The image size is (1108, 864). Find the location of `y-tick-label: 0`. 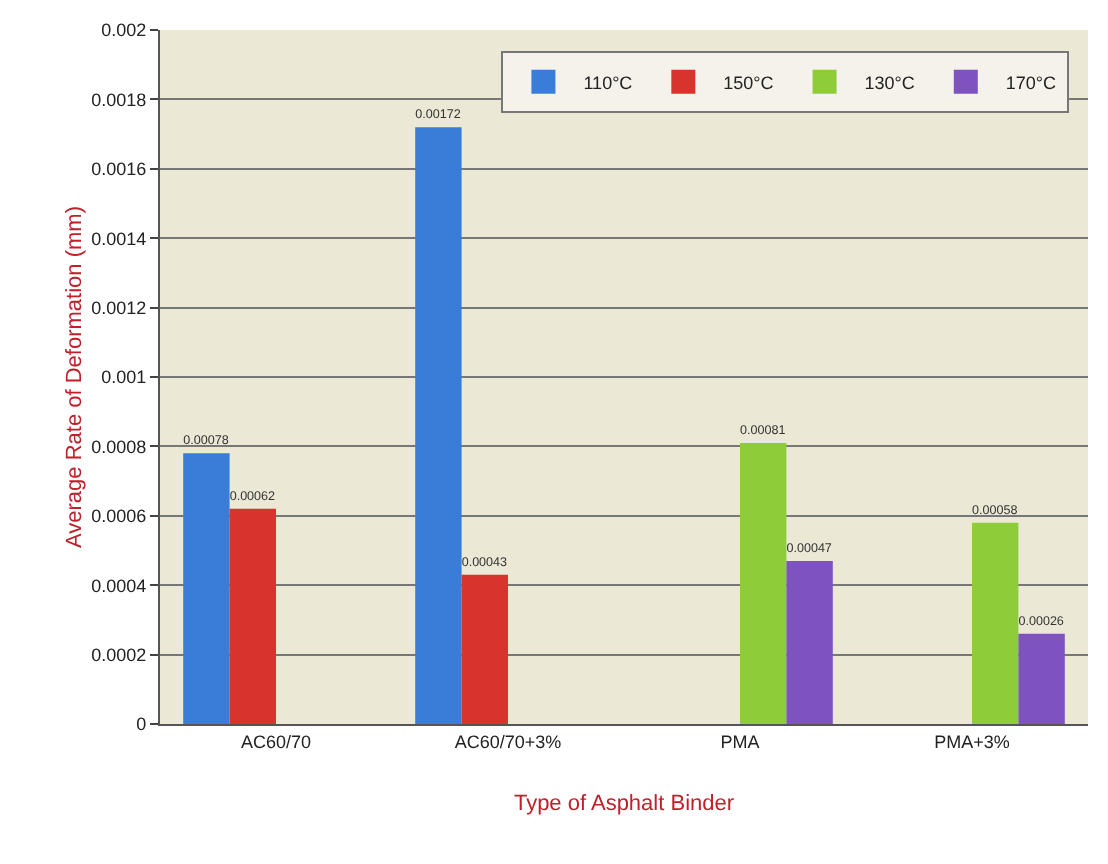

y-tick-label: 0 is located at coordinates (141, 724).